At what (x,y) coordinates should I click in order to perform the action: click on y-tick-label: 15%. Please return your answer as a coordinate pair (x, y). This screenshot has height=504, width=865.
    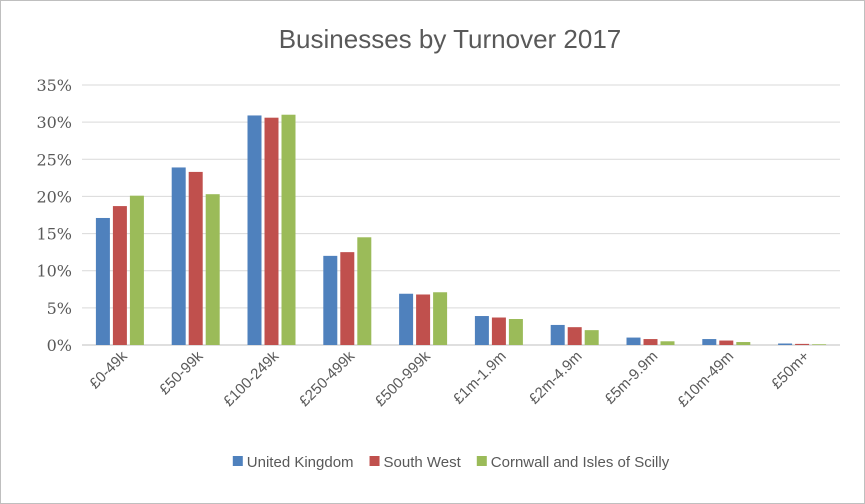
    Looking at the image, I should click on (54, 234).